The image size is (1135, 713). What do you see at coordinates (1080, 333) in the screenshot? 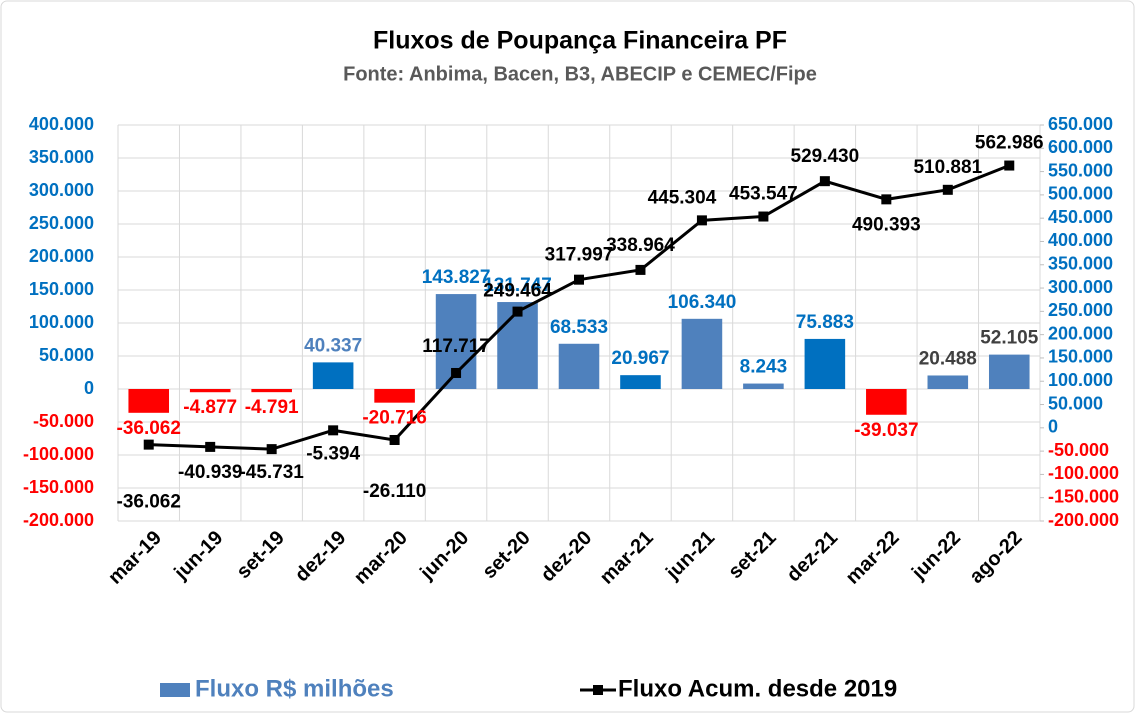
I see `y2-tick-label: 200.000` at bounding box center [1080, 333].